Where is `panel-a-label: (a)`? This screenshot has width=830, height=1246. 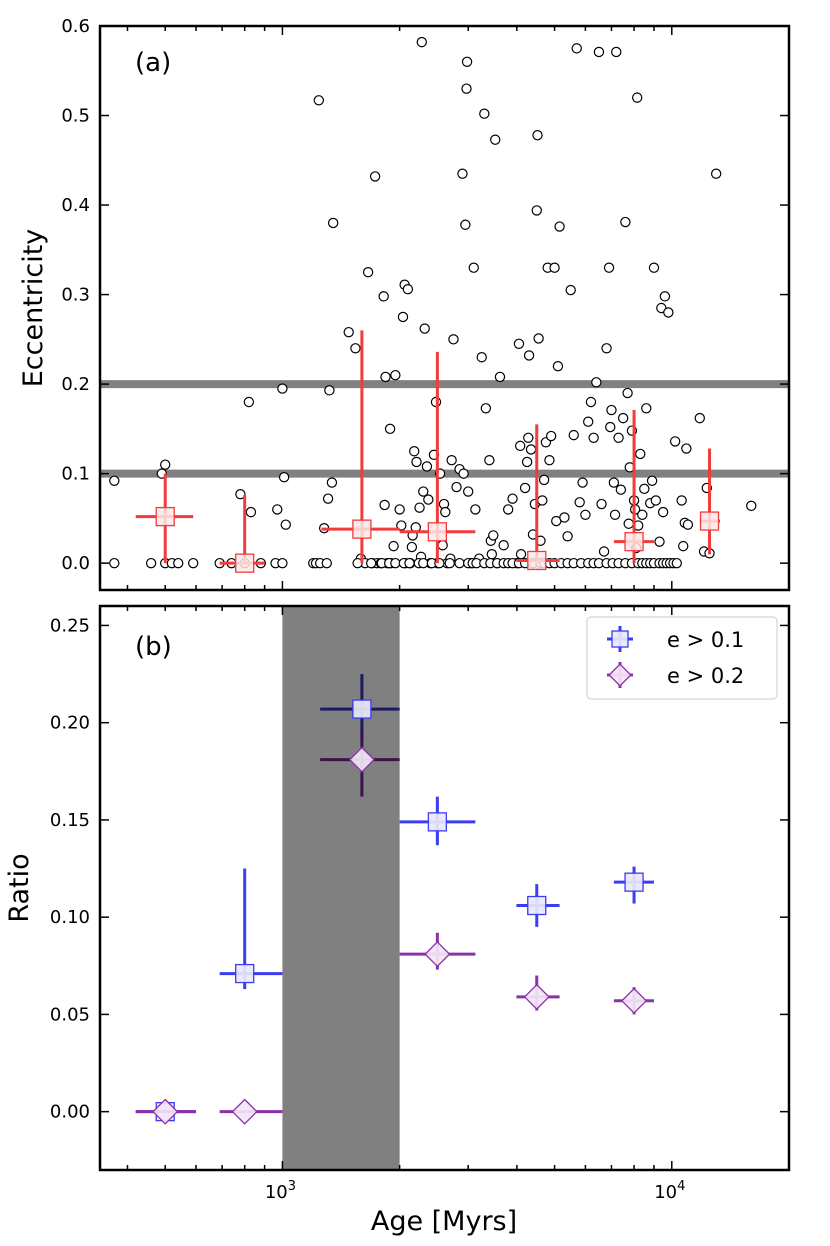
panel-a-label: (a) is located at coordinates (153, 63).